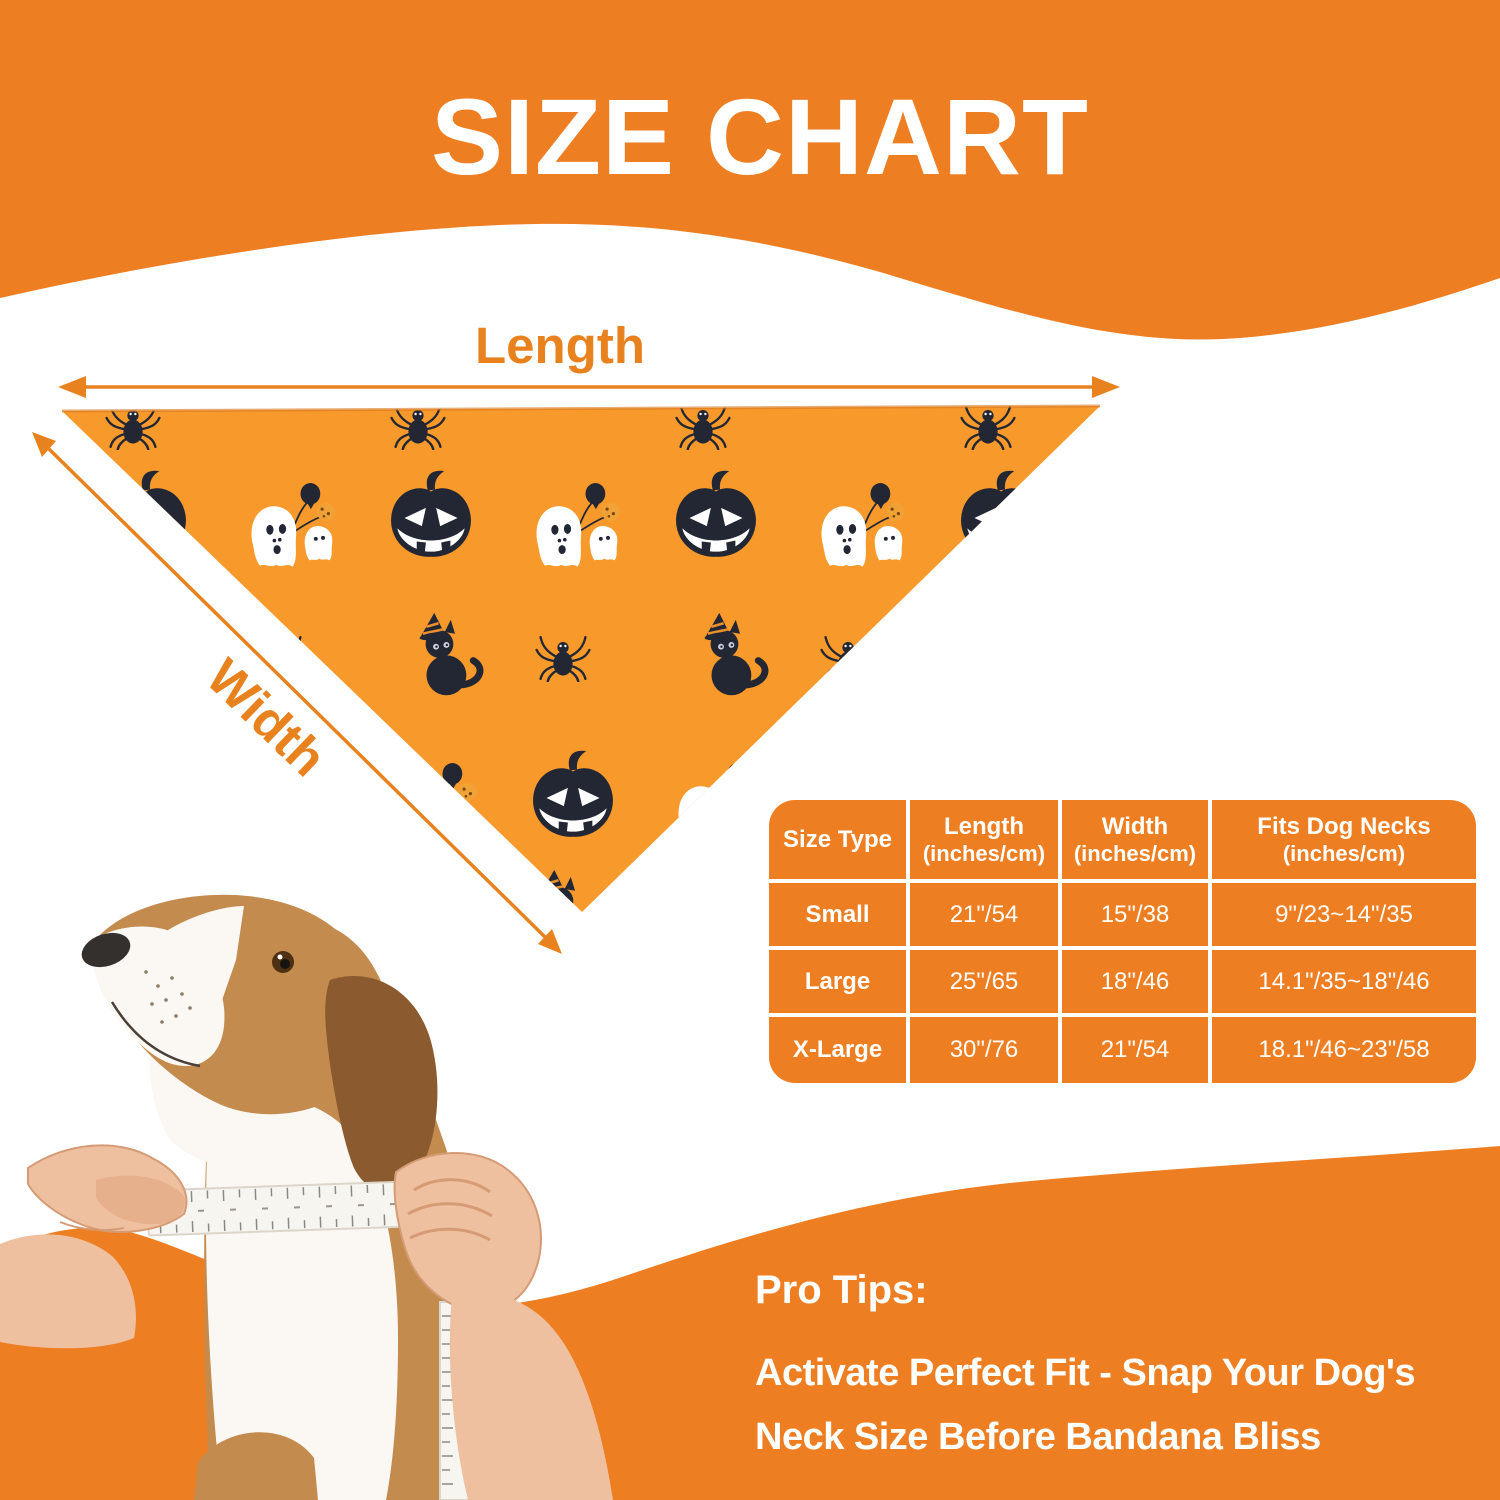 The image size is (1500, 1500). What do you see at coordinates (155, 1034) in the screenshot?
I see `dog-mouth` at bounding box center [155, 1034].